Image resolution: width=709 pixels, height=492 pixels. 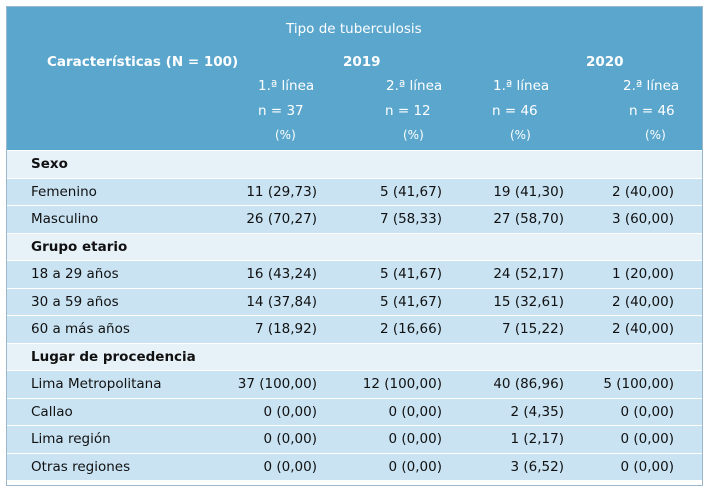 What do you see at coordinates (281, 301) in the screenshot?
I see `cell-value: 14 (37,84)` at bounding box center [281, 301].